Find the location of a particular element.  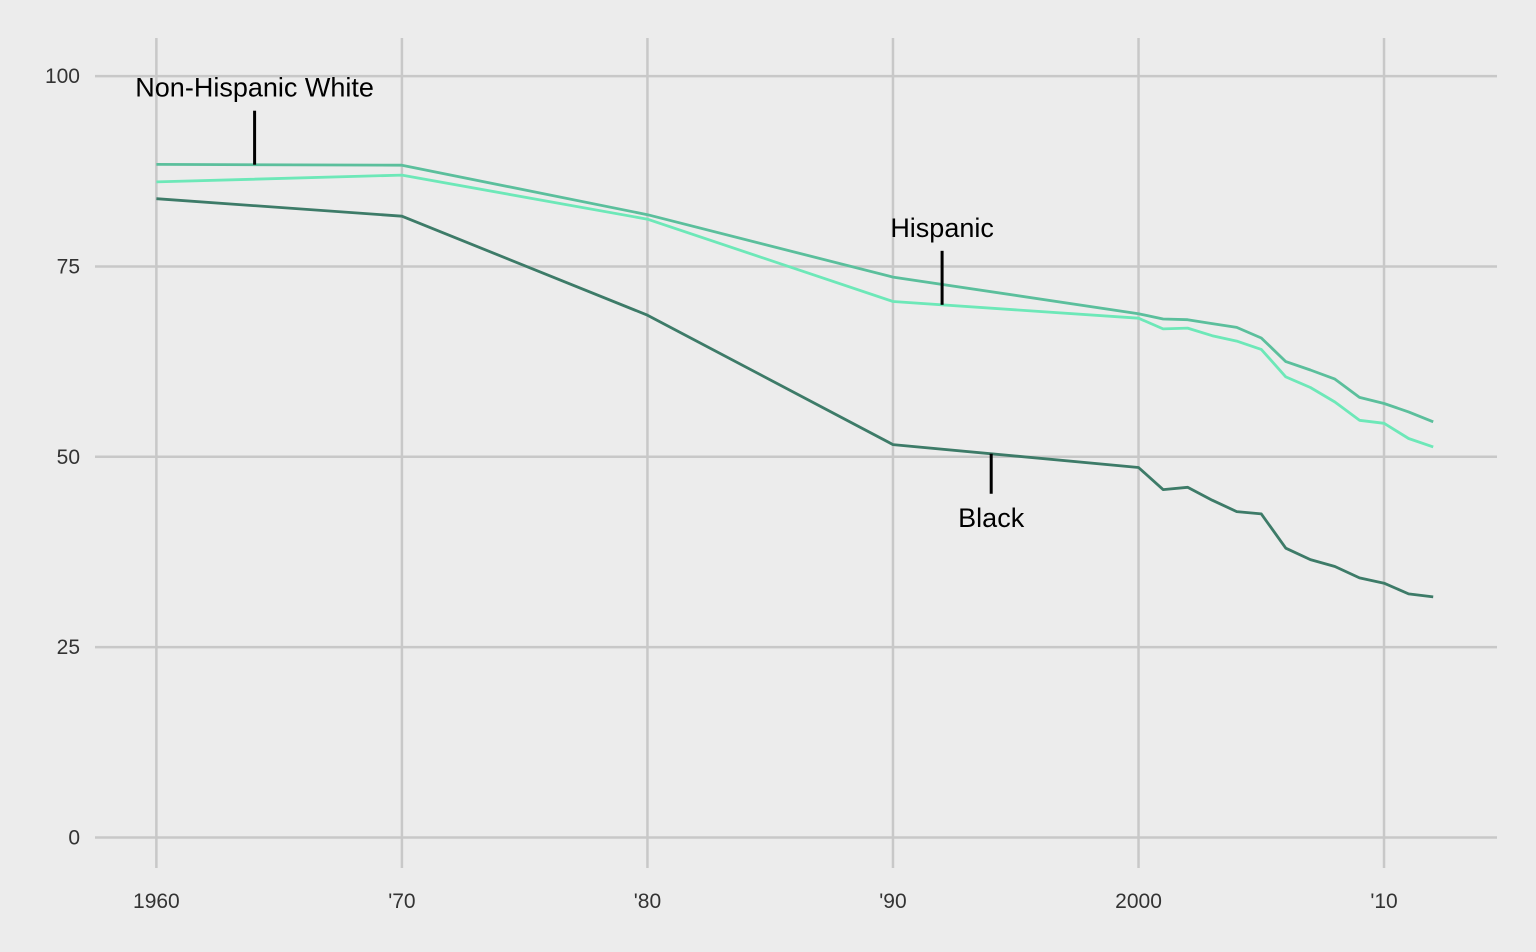

x-tick-label: 2000 is located at coordinates (1138, 901).